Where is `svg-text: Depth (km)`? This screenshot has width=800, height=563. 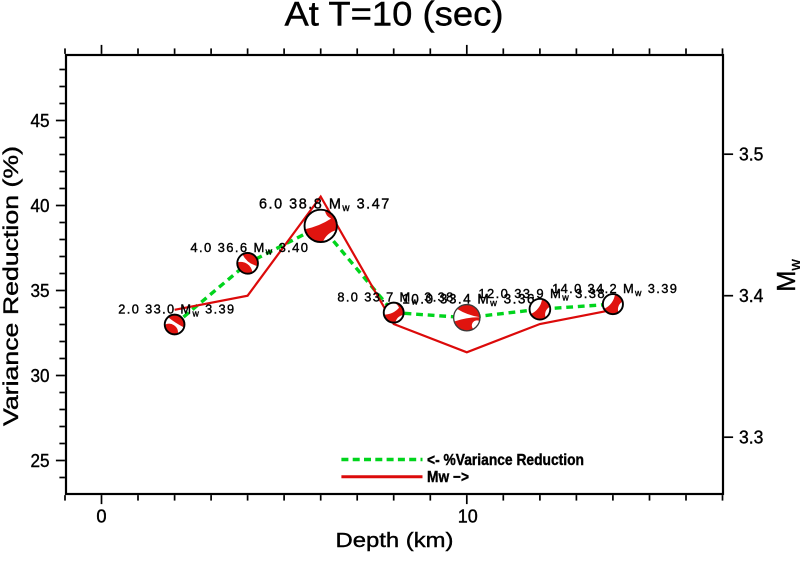 svg-text: Depth (km) is located at coordinates (395, 540).